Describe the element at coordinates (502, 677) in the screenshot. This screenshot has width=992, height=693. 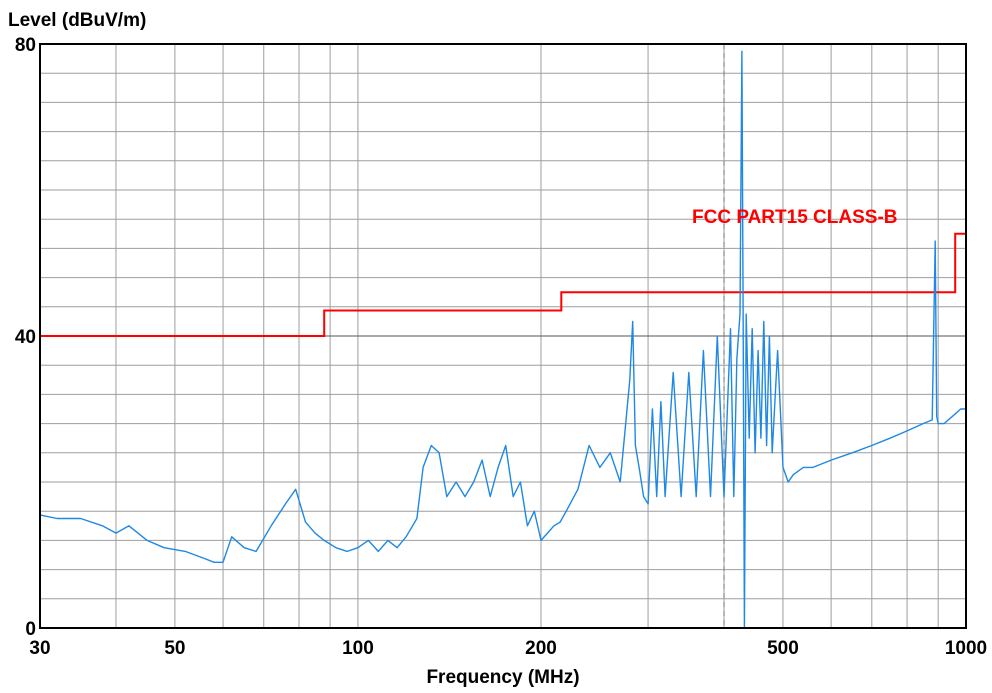
I see `x-axis-label: Frequency (MHz)` at that location.